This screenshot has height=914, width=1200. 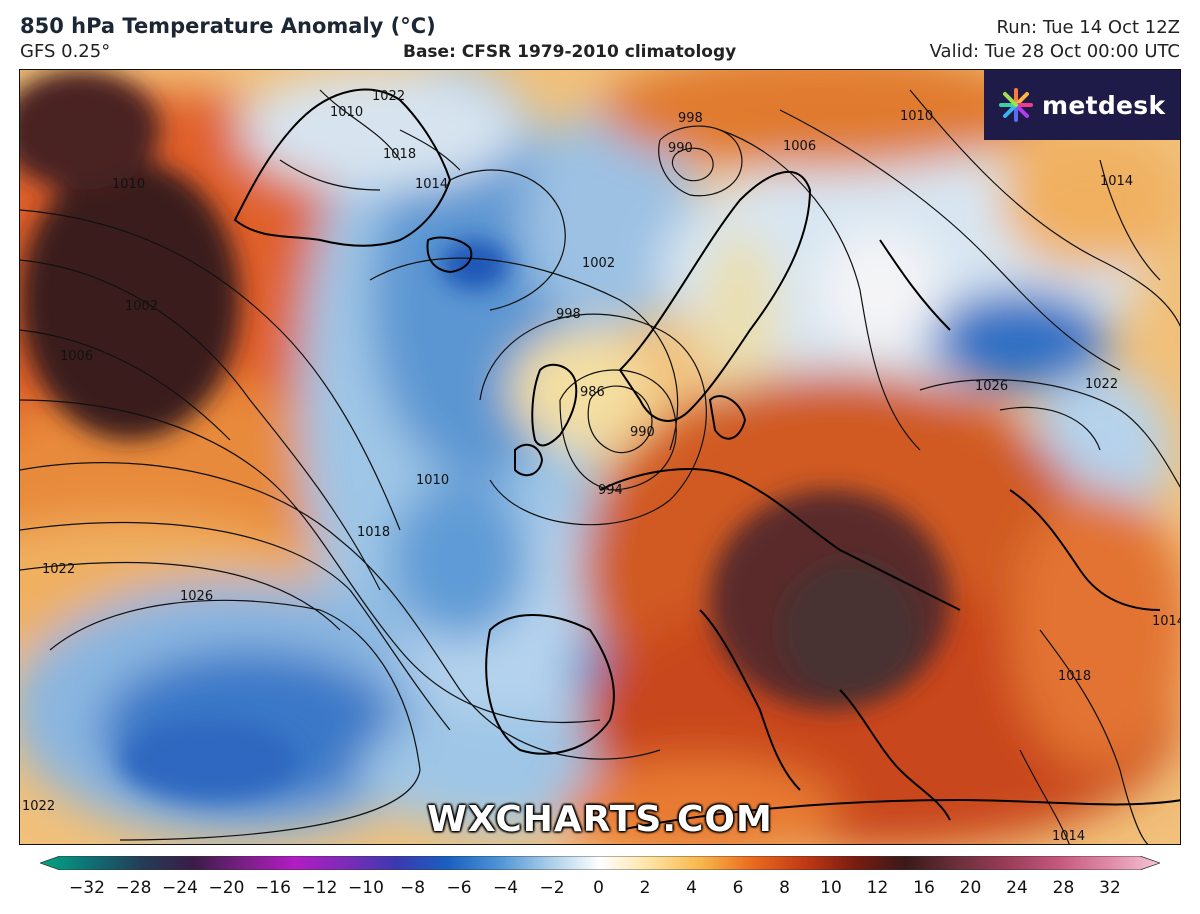 I want to click on color-scale-tick: 10, so click(x=831, y=888).